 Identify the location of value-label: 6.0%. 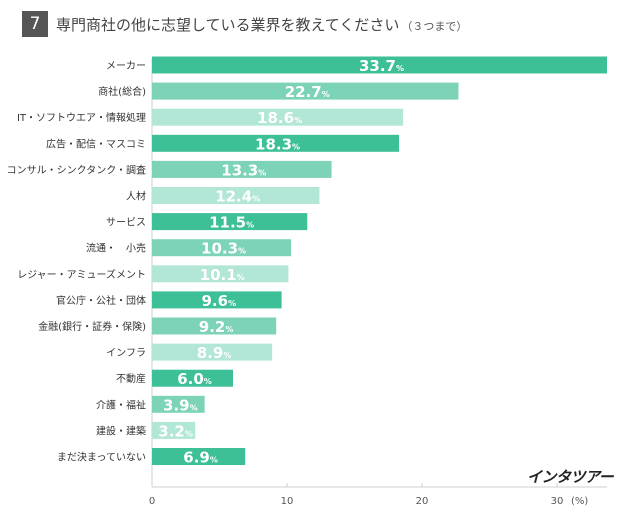
(194, 379).